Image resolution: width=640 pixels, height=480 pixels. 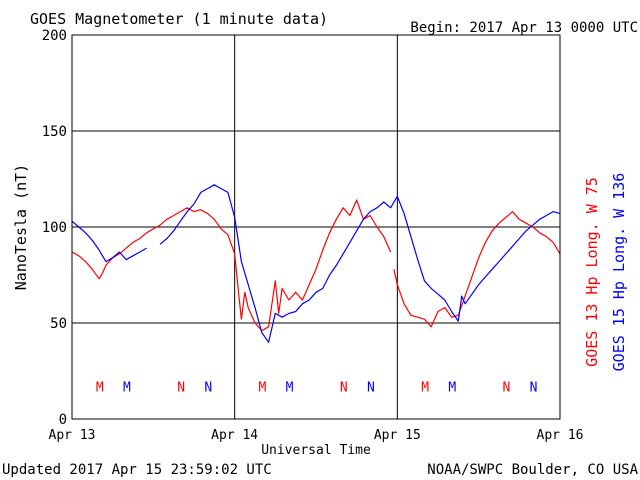 What do you see at coordinates (58, 324) in the screenshot?
I see `y-tick-label: 50` at bounding box center [58, 324].